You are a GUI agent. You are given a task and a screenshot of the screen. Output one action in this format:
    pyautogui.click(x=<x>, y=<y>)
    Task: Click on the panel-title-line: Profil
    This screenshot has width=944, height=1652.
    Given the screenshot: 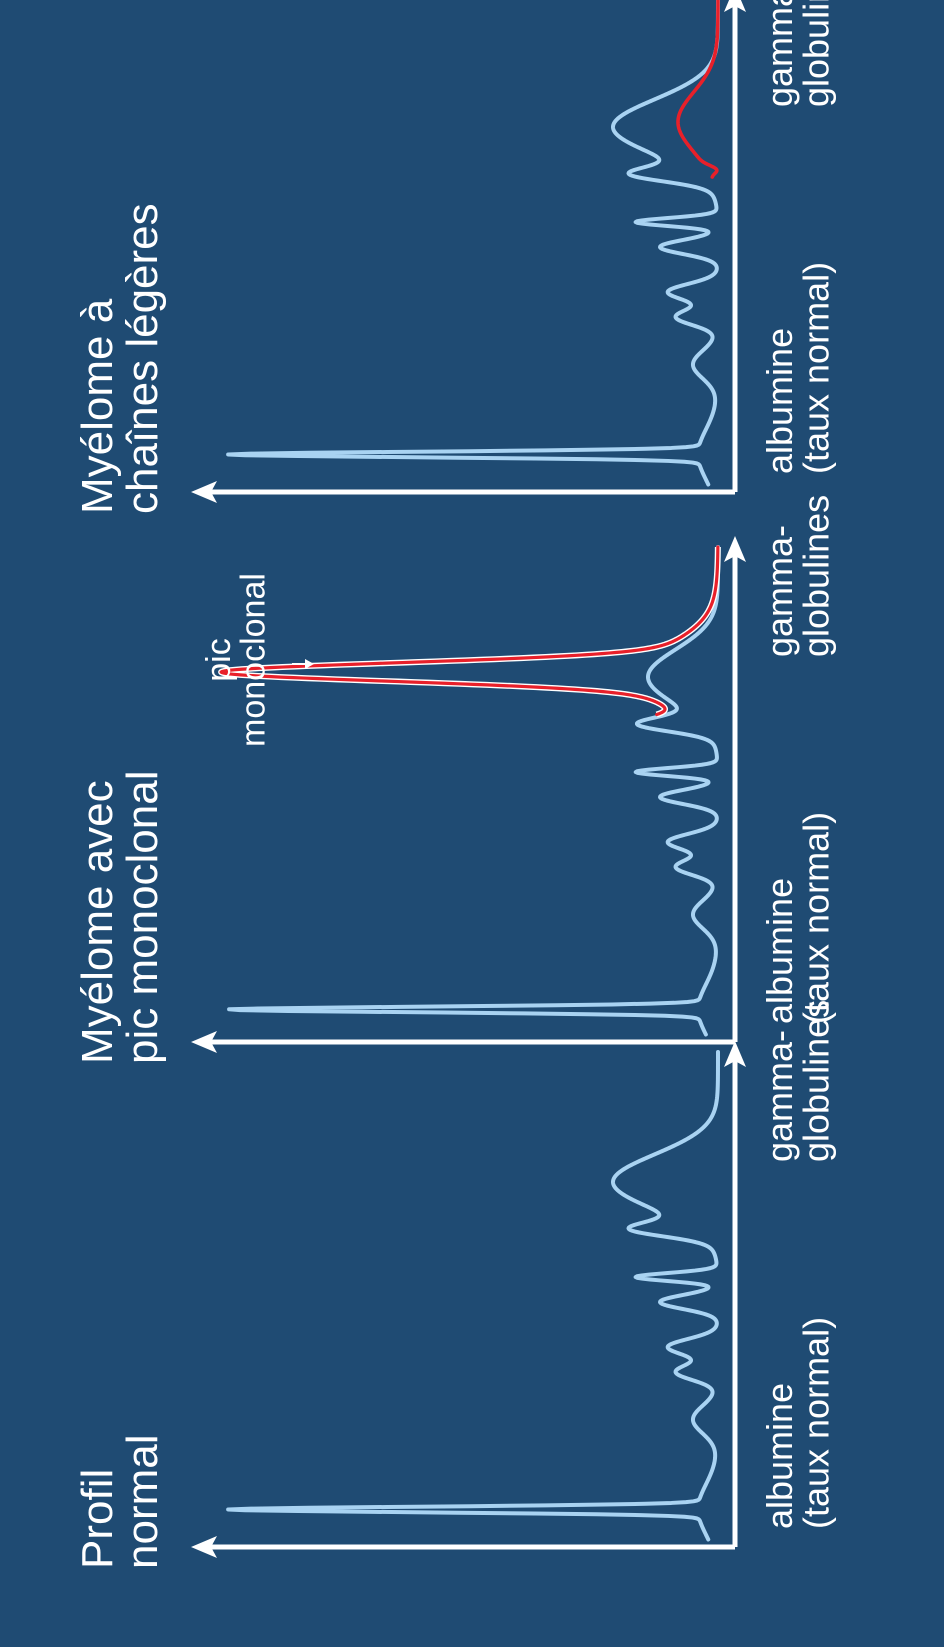 What is the action you would take?
    pyautogui.click(x=97, y=1519)
    